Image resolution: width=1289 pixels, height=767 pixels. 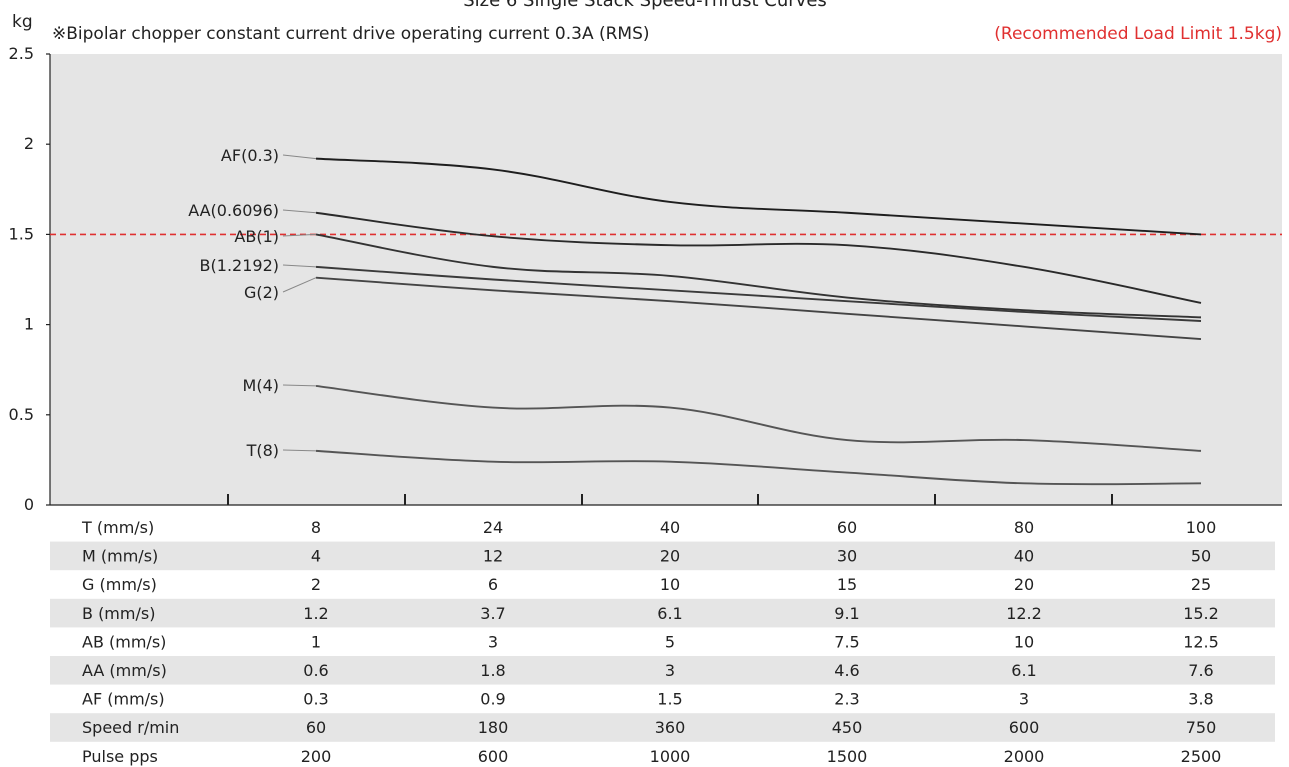 What do you see at coordinates (130, 727) in the screenshot?
I see `table-row-label: Speed r/min` at bounding box center [130, 727].